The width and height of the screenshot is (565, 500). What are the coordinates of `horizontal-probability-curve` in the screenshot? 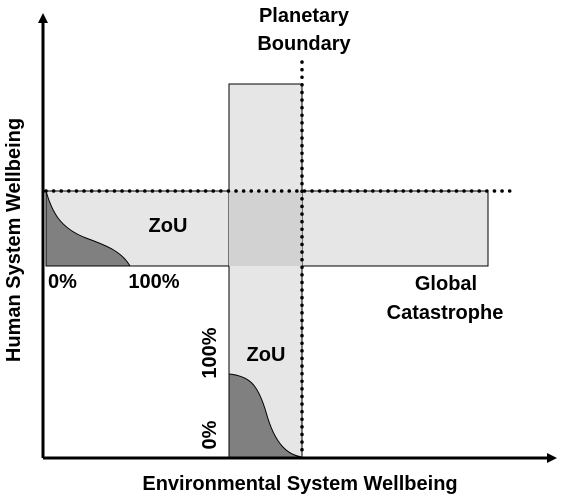 It's located at (88, 228).